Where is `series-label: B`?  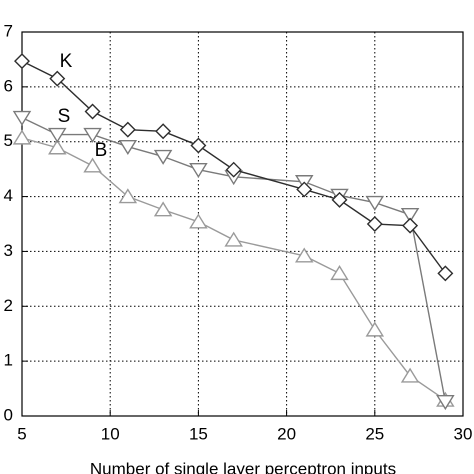
series-label: B is located at coordinates (101, 150).